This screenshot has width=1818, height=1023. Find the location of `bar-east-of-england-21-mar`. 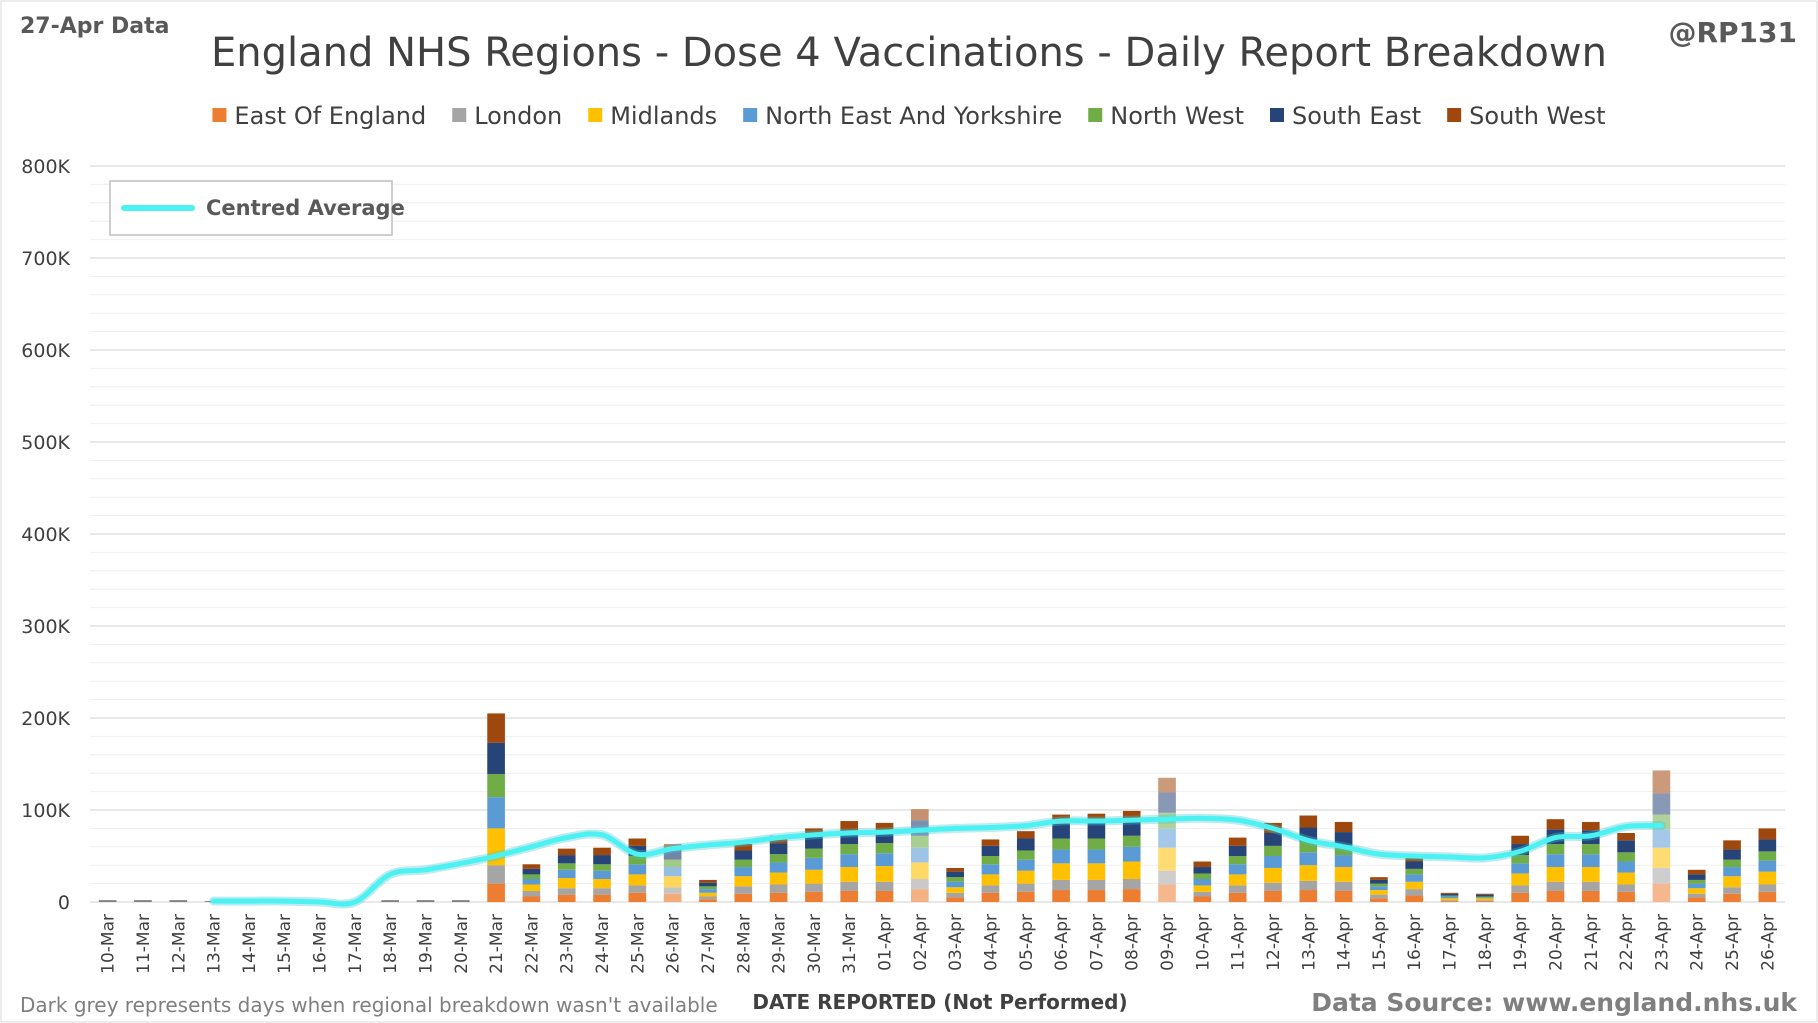

bar-east-of-england-21-mar is located at coordinates (496, 892).